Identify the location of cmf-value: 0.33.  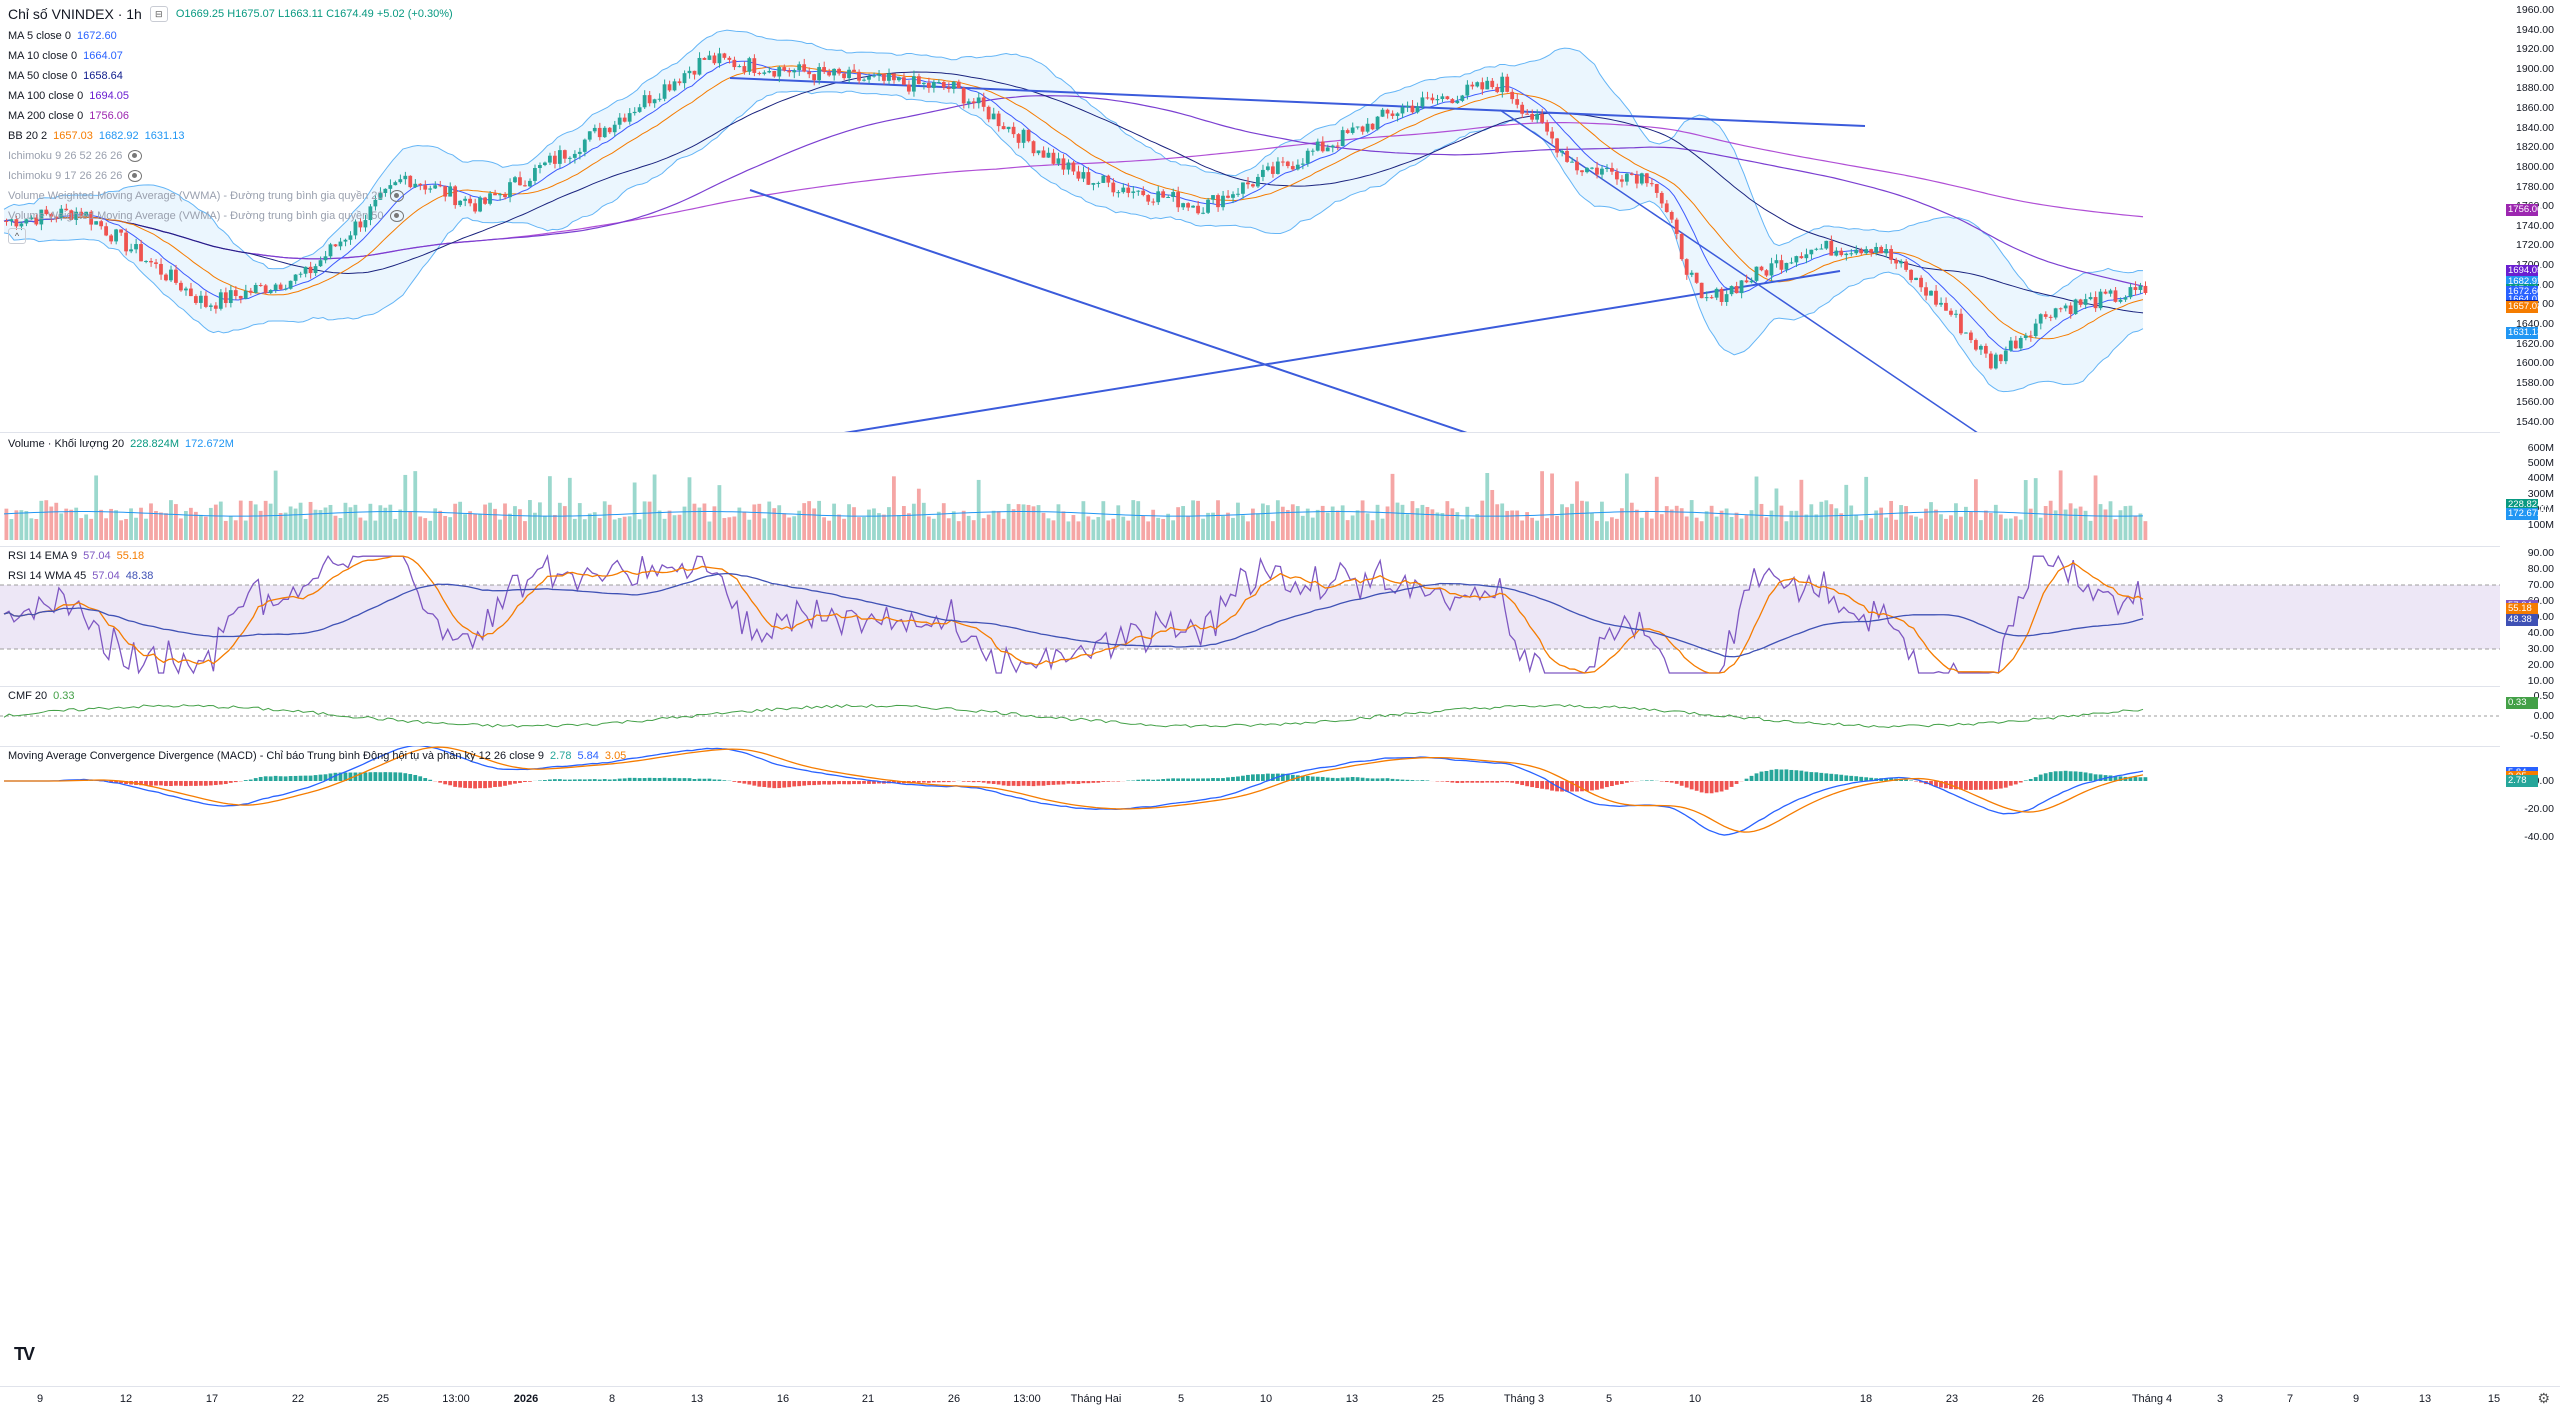
(63, 696).